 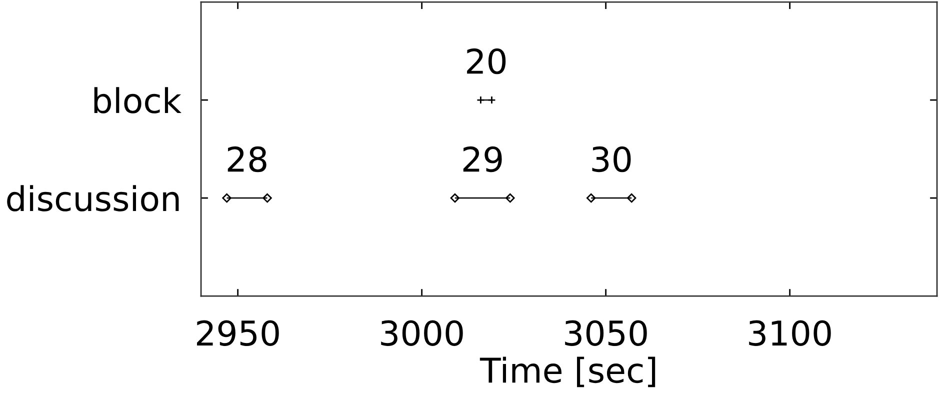 What do you see at coordinates (238, 333) in the screenshot?
I see `x-tick-label: 2950` at bounding box center [238, 333].